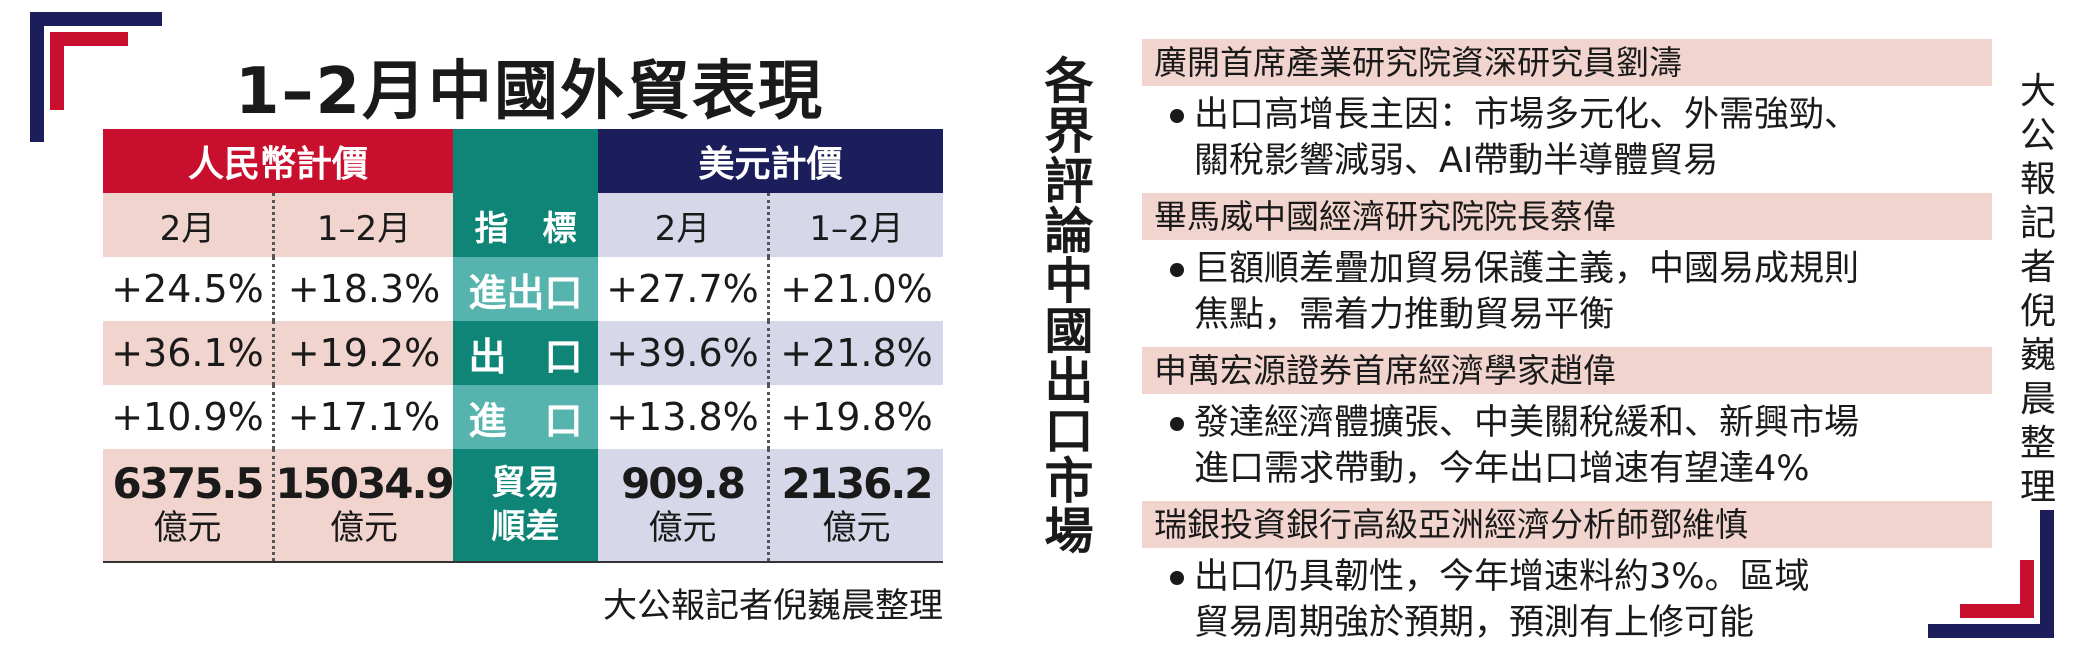 The image size is (2078, 666). I want to click on table-row: +36.1% +19.2% 出 口 +39.6% +21.8%, so click(523, 353).